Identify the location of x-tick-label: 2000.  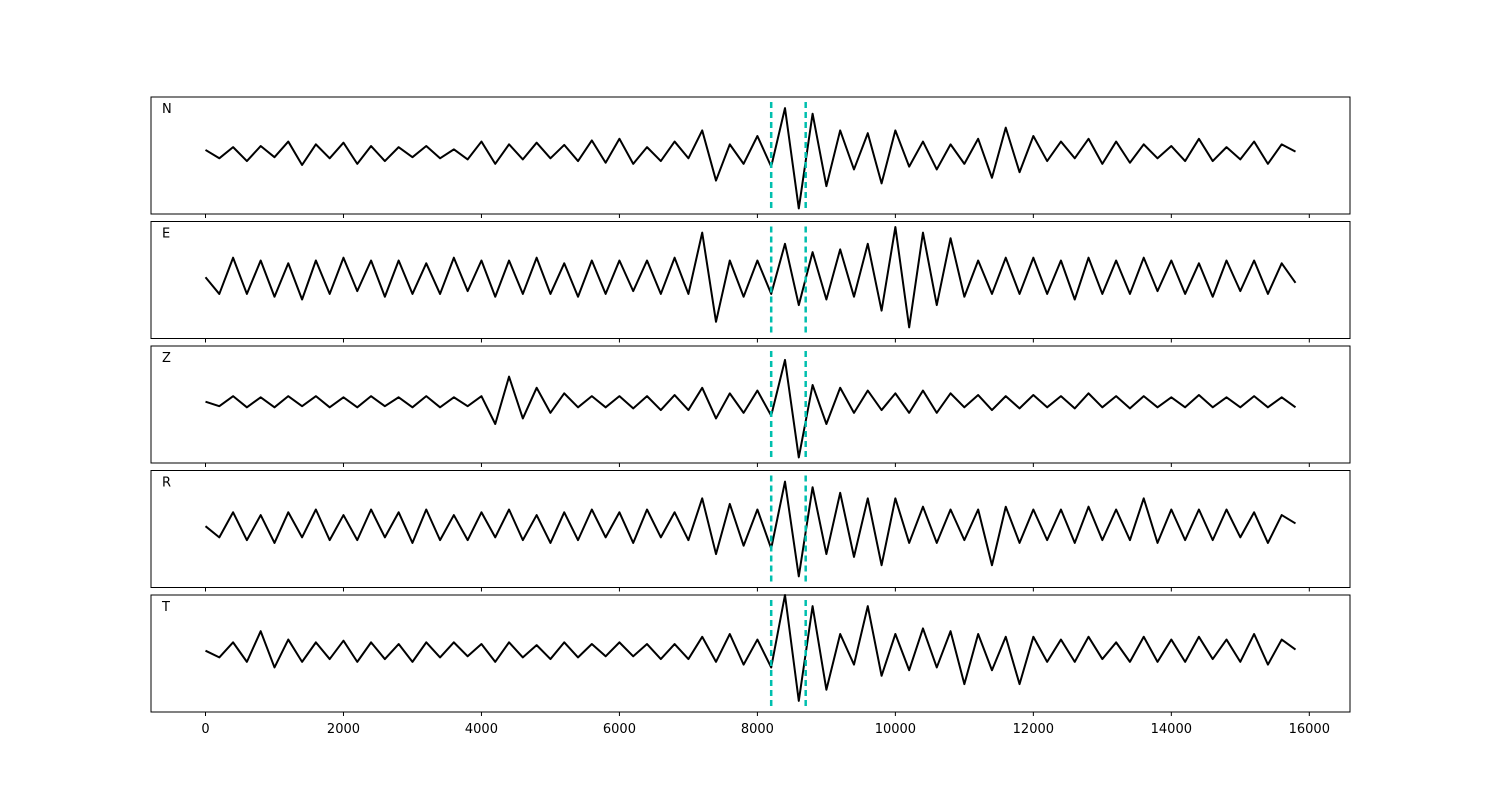
(343, 729).